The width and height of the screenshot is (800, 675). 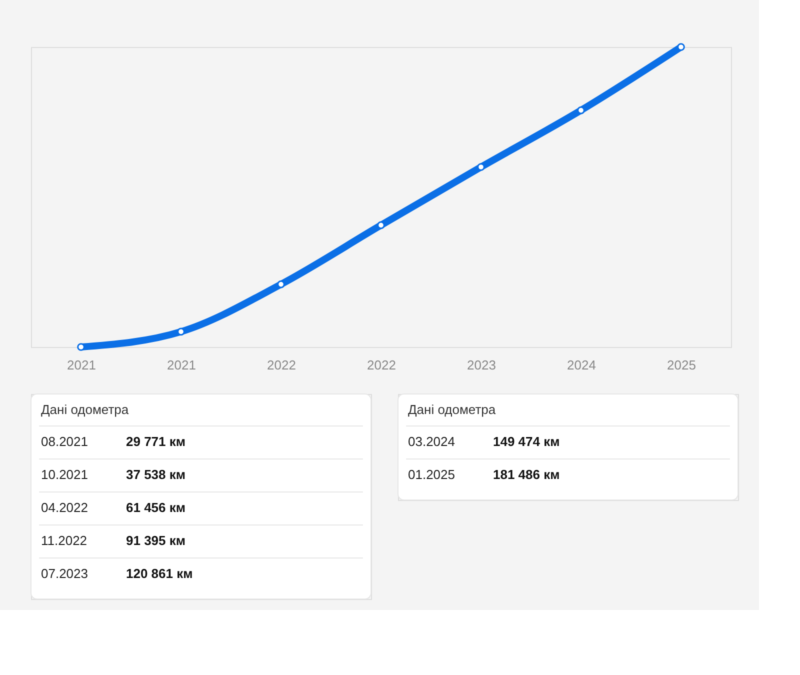 I want to click on text: 07.2023, so click(x=64, y=573).